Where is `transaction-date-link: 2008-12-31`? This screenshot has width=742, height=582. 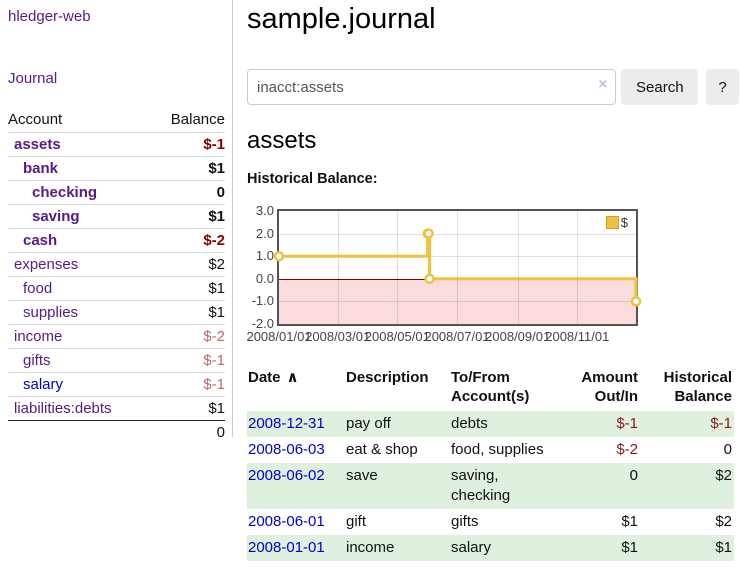 transaction-date-link: 2008-12-31 is located at coordinates (286, 423).